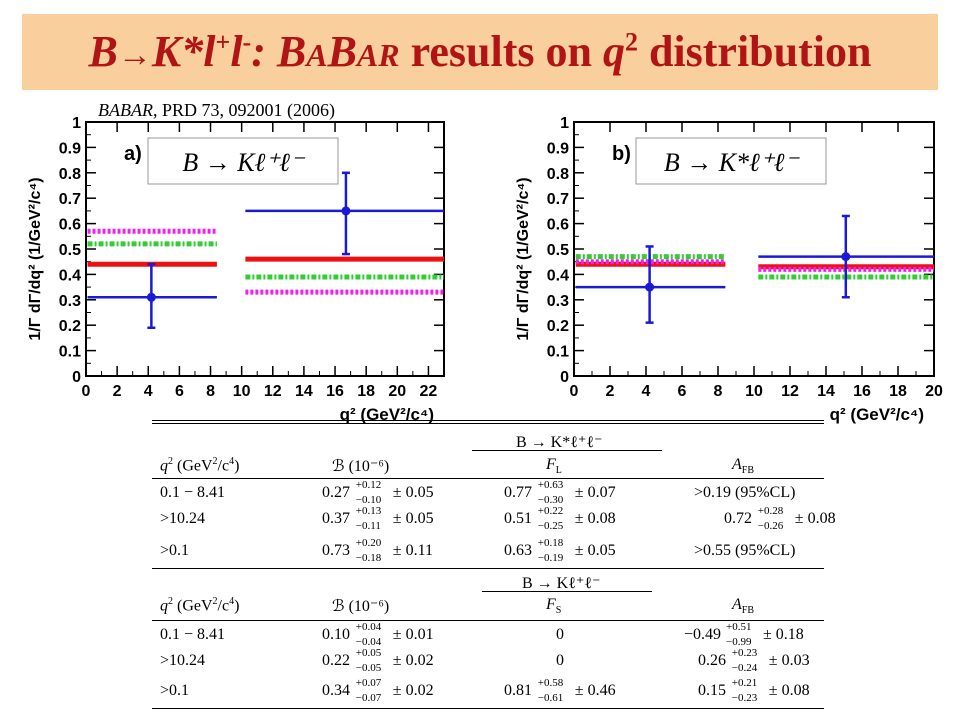  What do you see at coordinates (621, 154) in the screenshot?
I see `panel-label: b)` at bounding box center [621, 154].